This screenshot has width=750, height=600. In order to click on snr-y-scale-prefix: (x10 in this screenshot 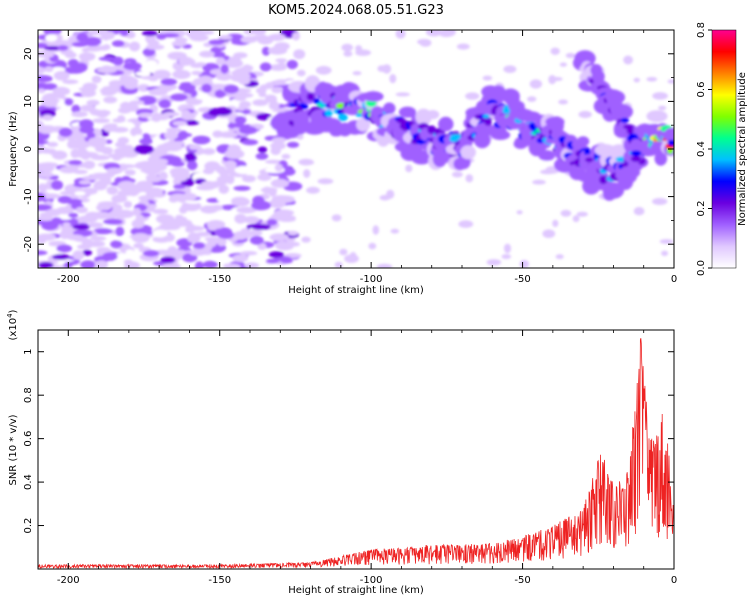, I will do `click(13, 329)`.